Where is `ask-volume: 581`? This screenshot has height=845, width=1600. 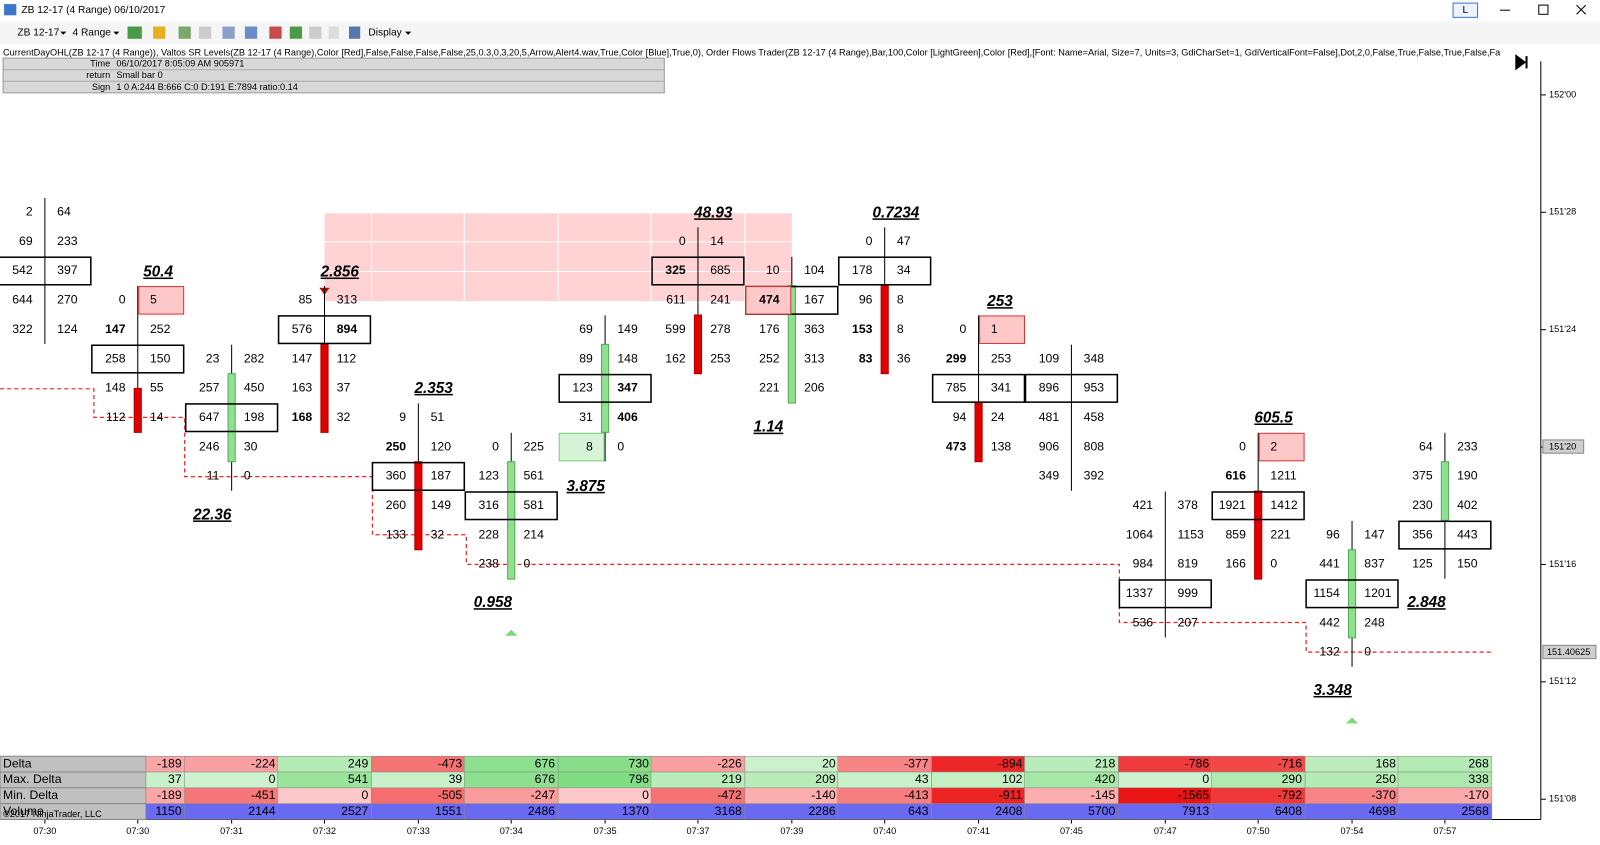 ask-volume: 581 is located at coordinates (533, 505).